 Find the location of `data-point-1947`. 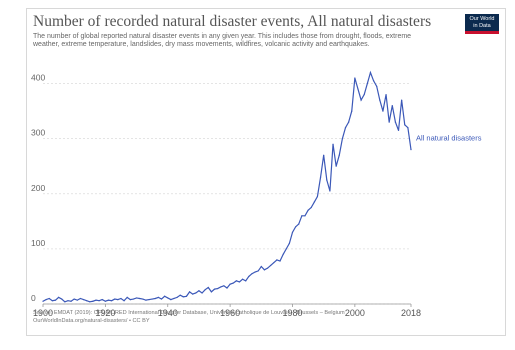

data-point-1947 is located at coordinates (189, 292).